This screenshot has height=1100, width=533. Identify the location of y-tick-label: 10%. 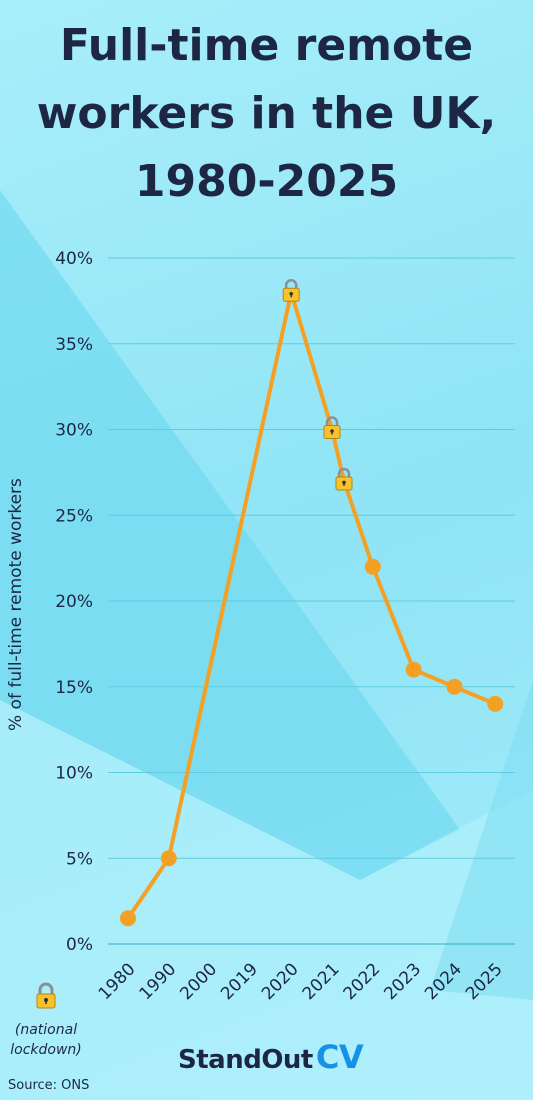
(74, 774).